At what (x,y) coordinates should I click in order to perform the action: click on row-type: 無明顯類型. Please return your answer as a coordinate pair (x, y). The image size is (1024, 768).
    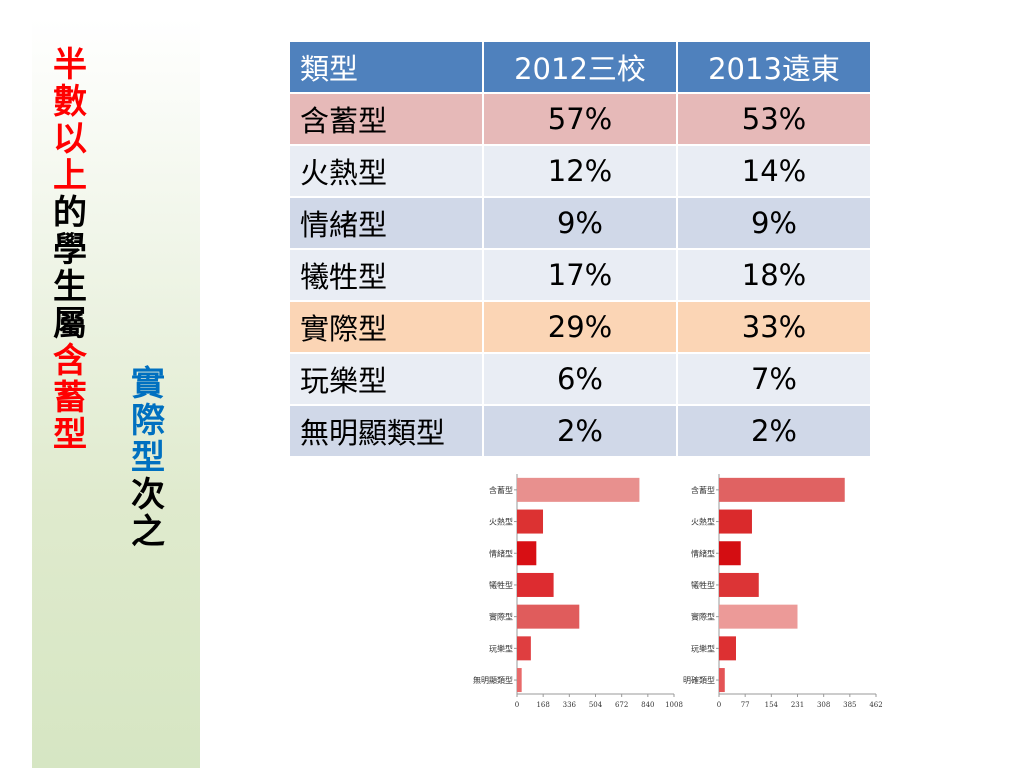
    Looking at the image, I should click on (386, 431).